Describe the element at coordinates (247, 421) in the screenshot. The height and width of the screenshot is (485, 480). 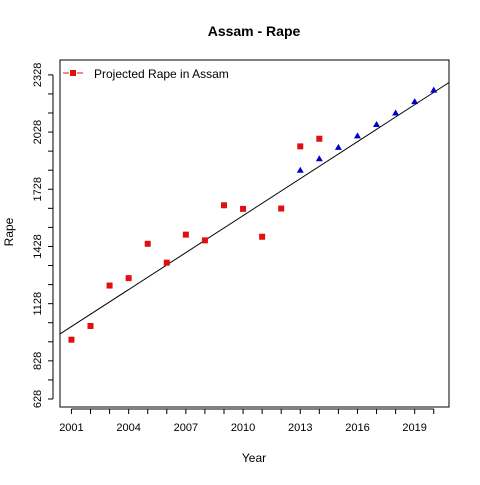
I see `x-axis: 2001 2004 2007 2010 2013 2016 2019` at that location.